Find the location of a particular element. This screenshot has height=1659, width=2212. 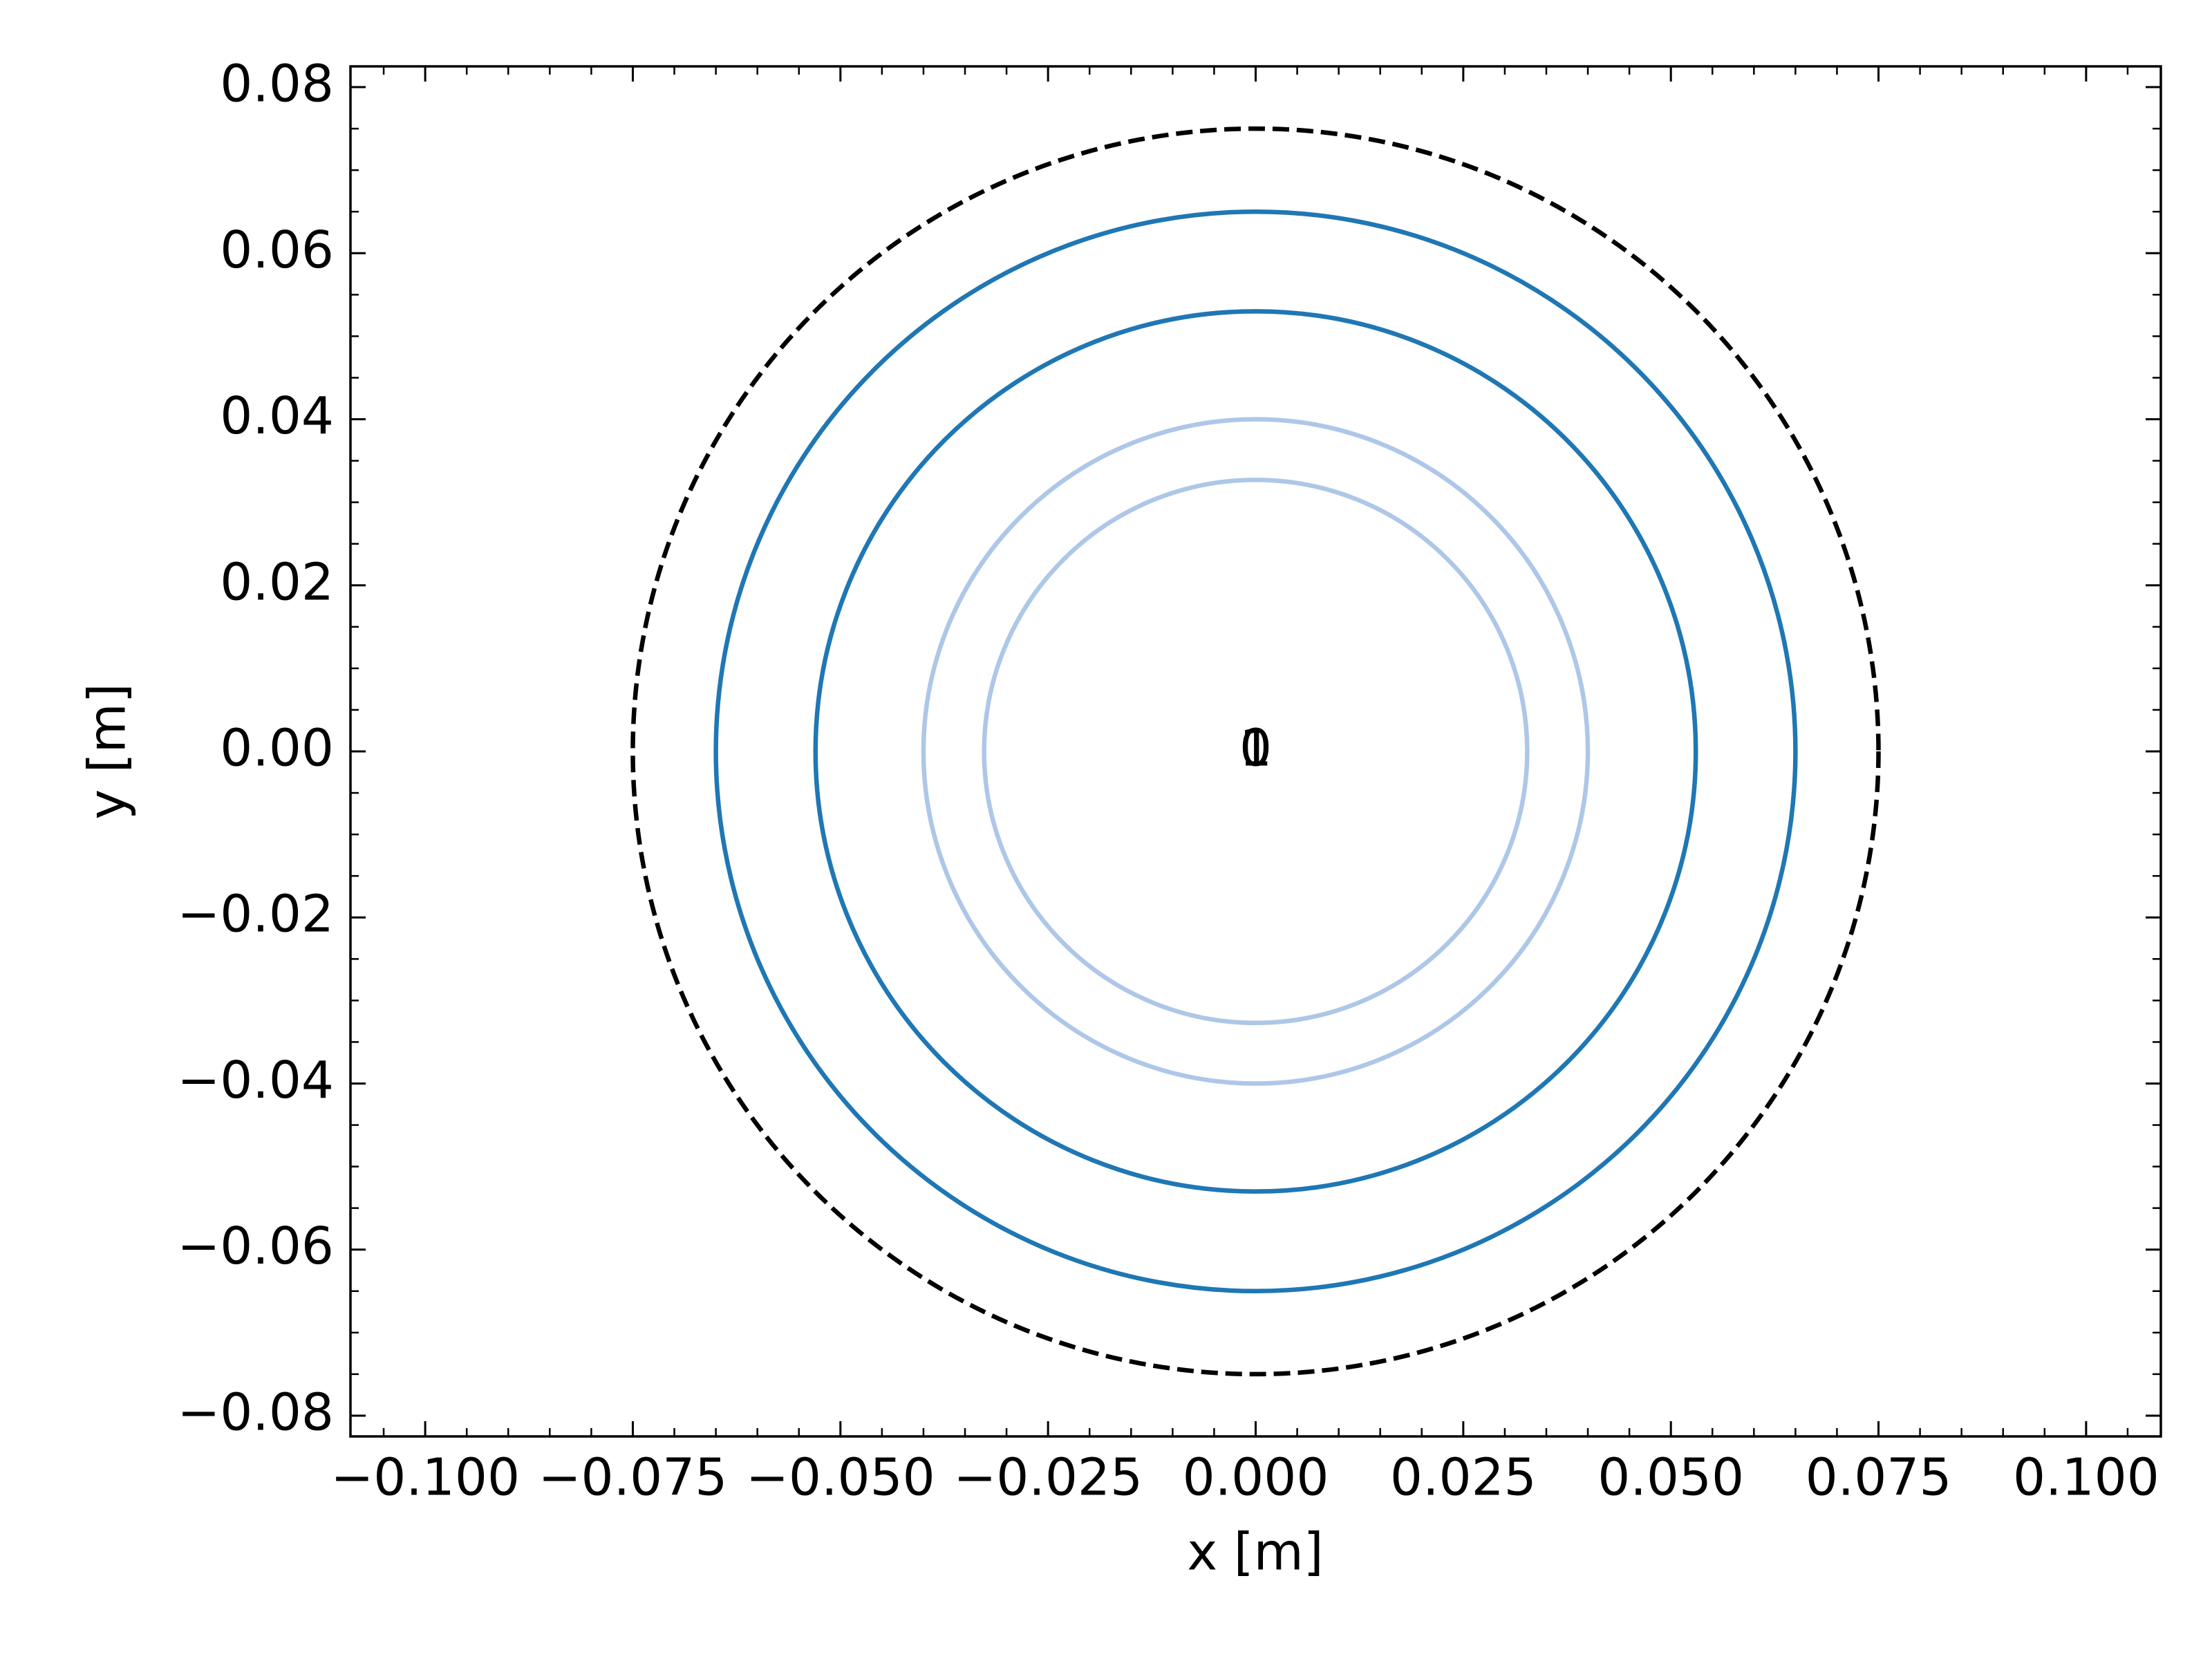

y-tick-label: −0.08 is located at coordinates (256, 1412).